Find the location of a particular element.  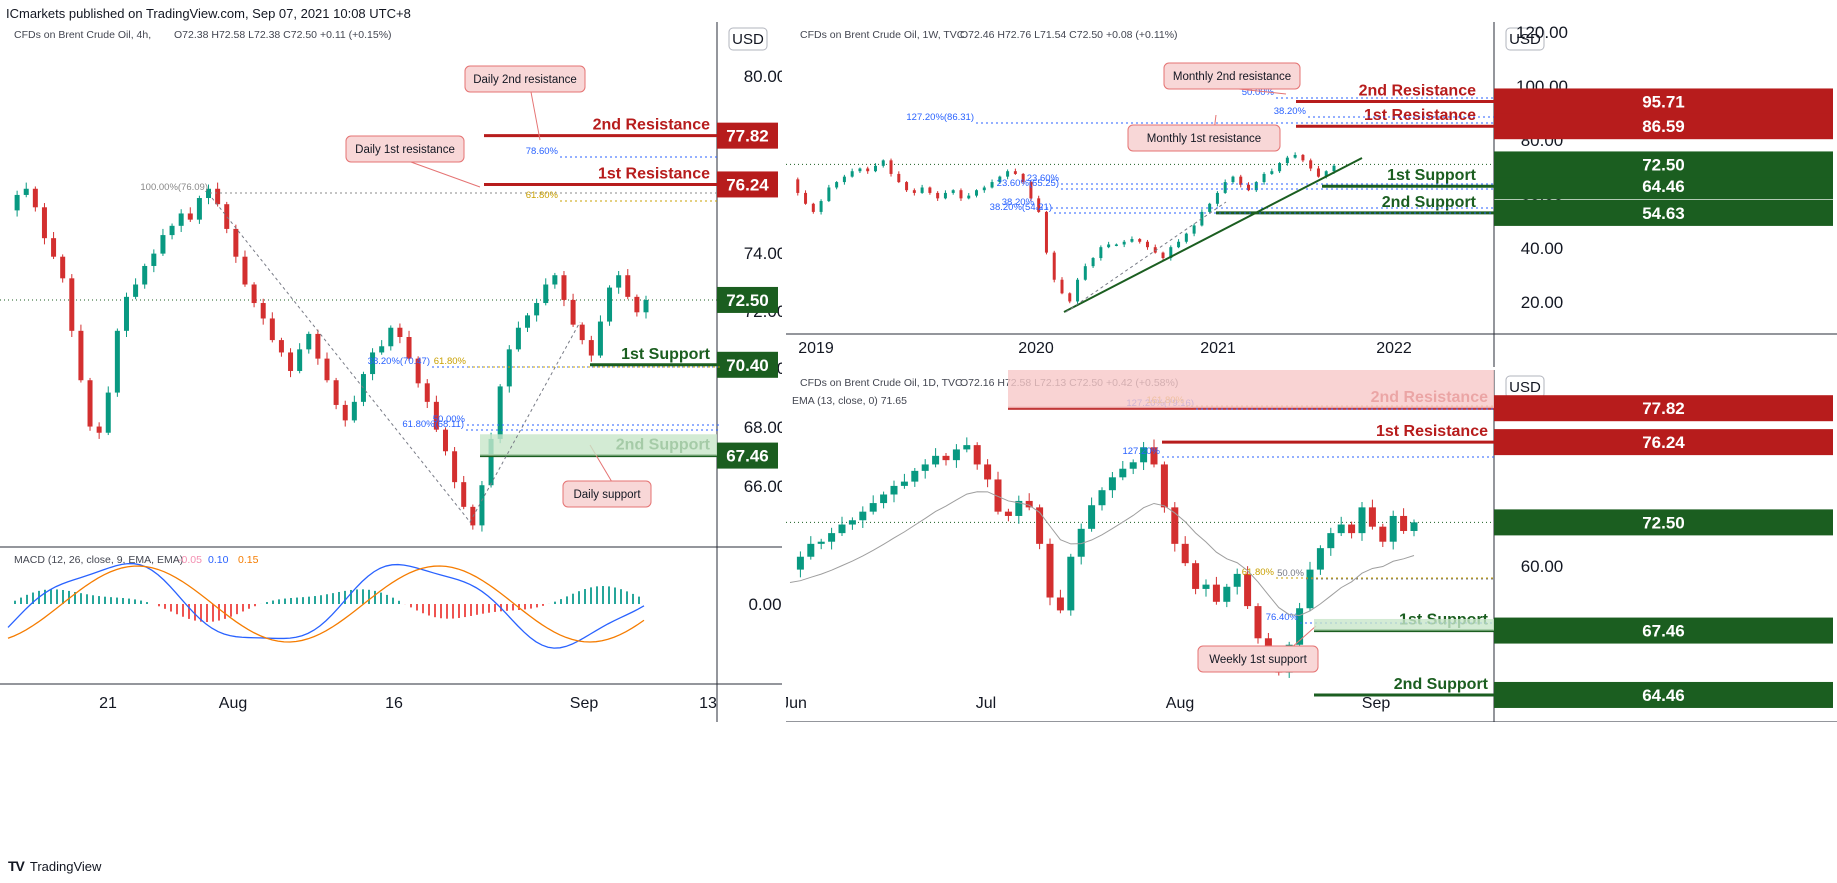

x-tick-label: 2019 is located at coordinates (816, 348).